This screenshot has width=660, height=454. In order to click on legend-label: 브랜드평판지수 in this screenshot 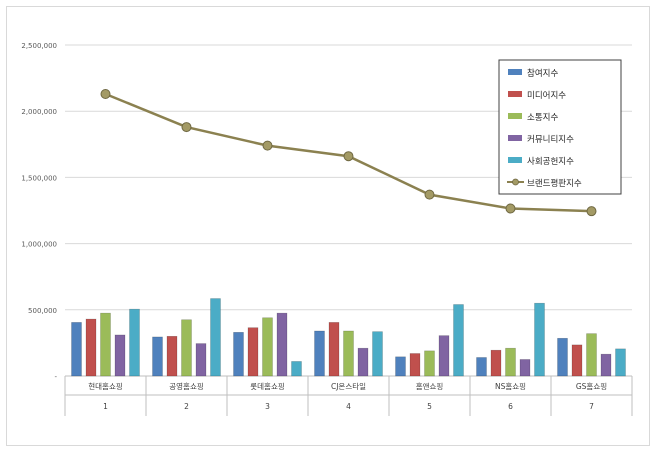, I will do `click(554, 183)`.